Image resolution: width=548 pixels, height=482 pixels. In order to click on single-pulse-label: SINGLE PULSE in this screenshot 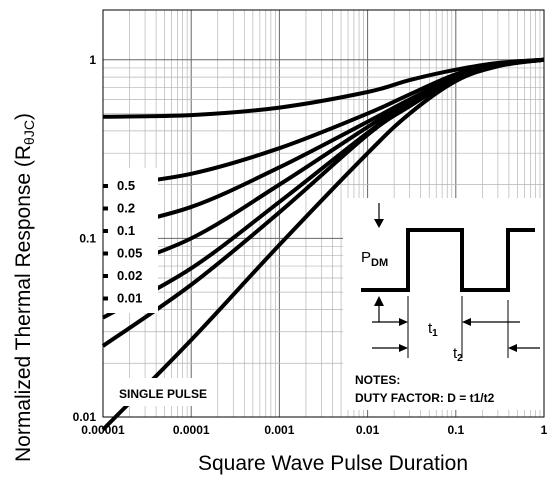, I will do `click(163, 394)`.